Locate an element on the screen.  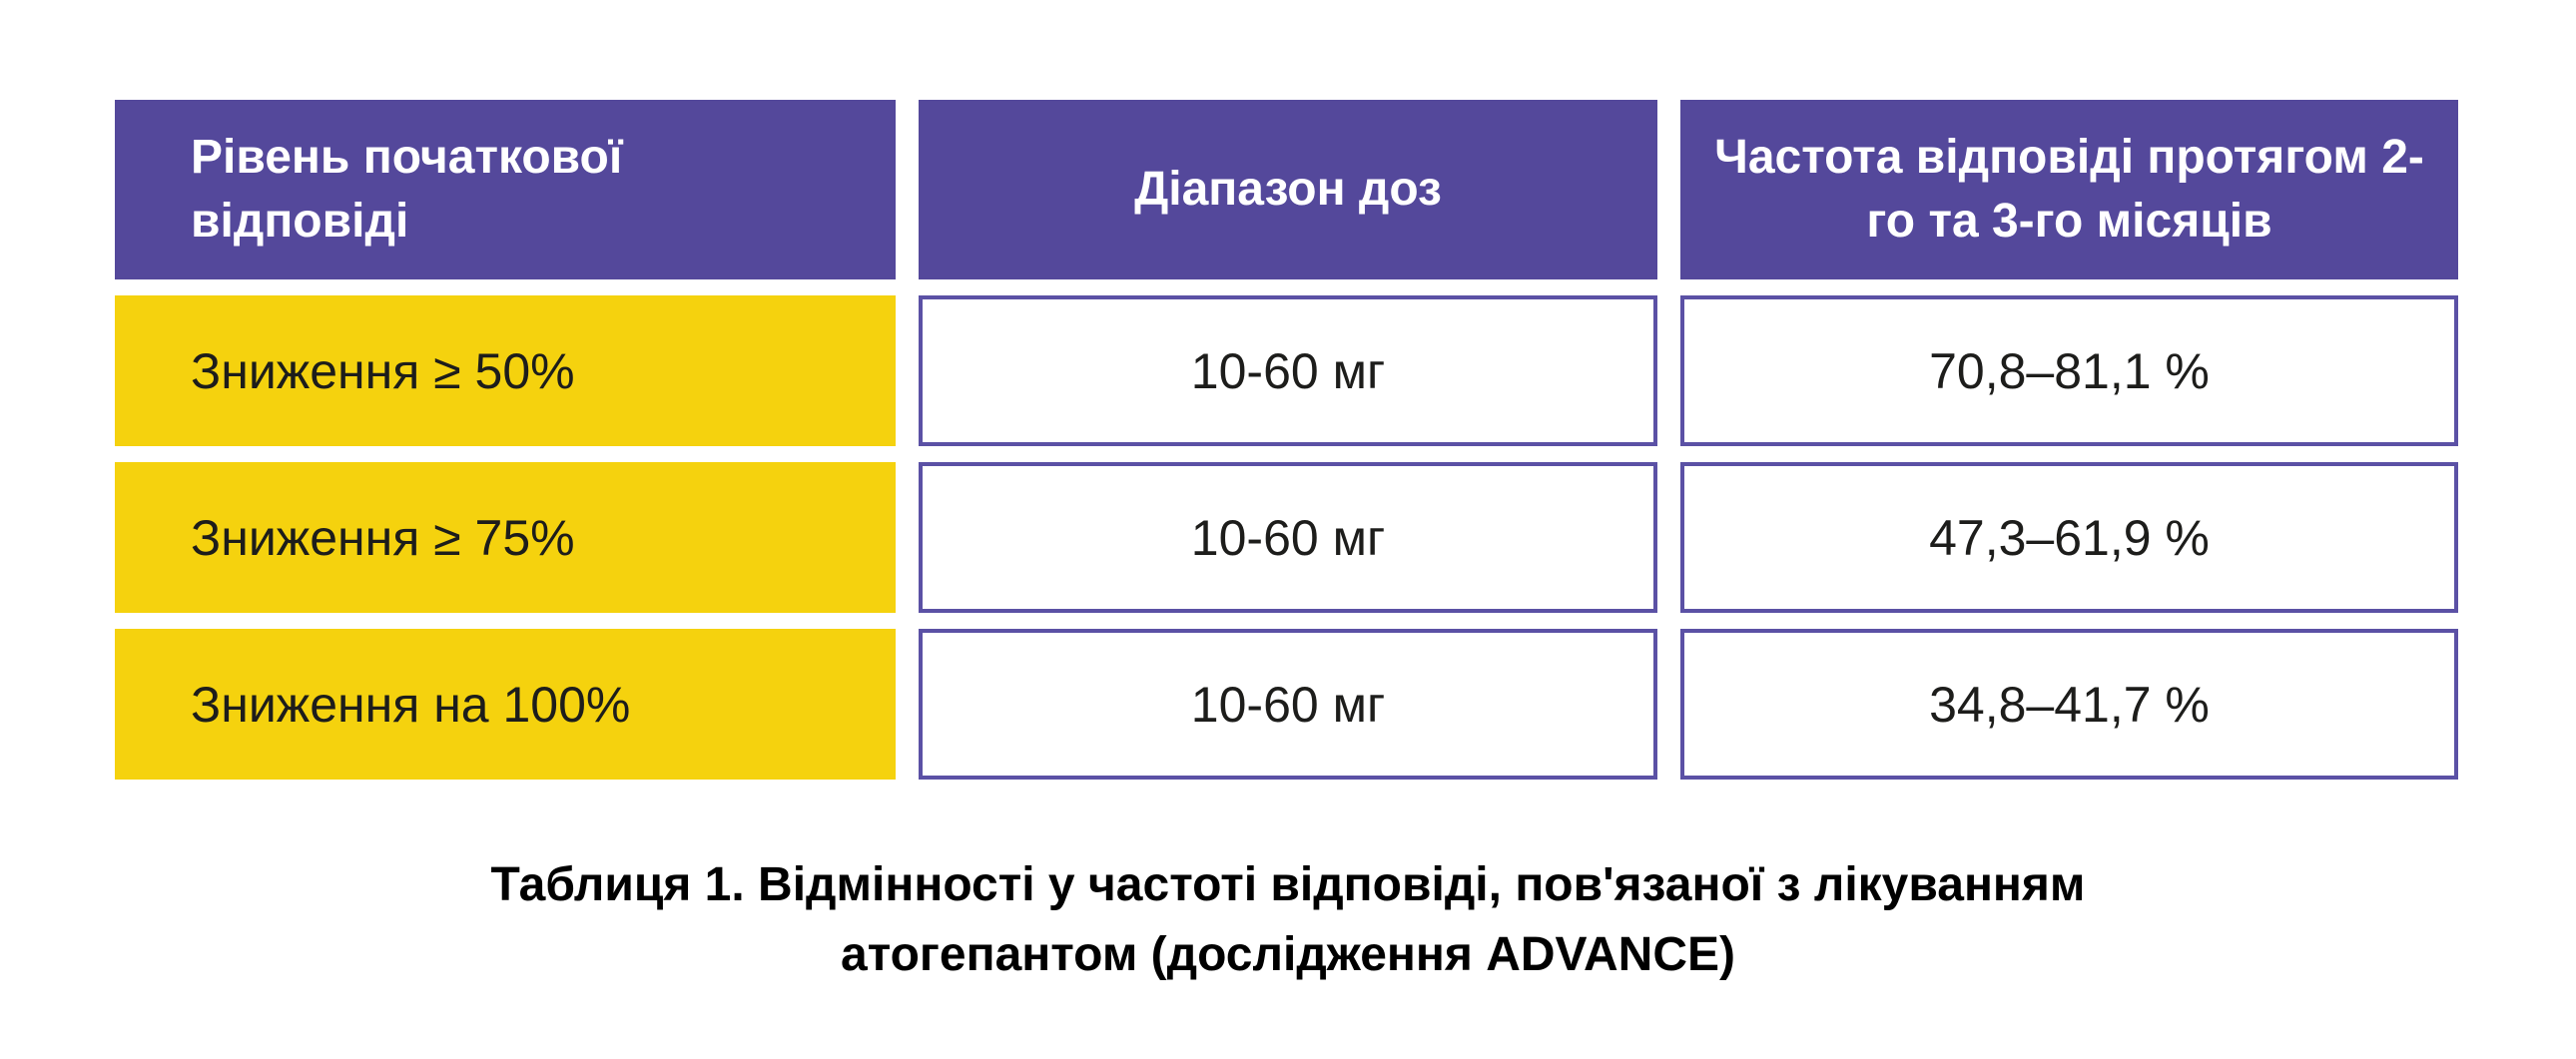
row-1-dose-cell: 10-60 мг is located at coordinates (1288, 370).